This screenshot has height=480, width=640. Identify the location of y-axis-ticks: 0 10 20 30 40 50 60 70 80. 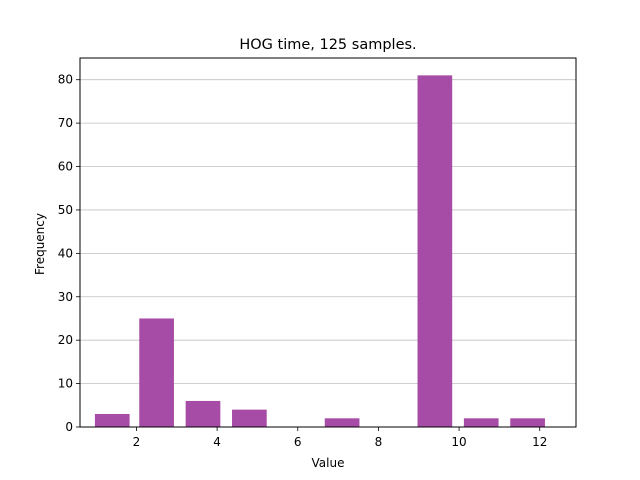
(69, 253).